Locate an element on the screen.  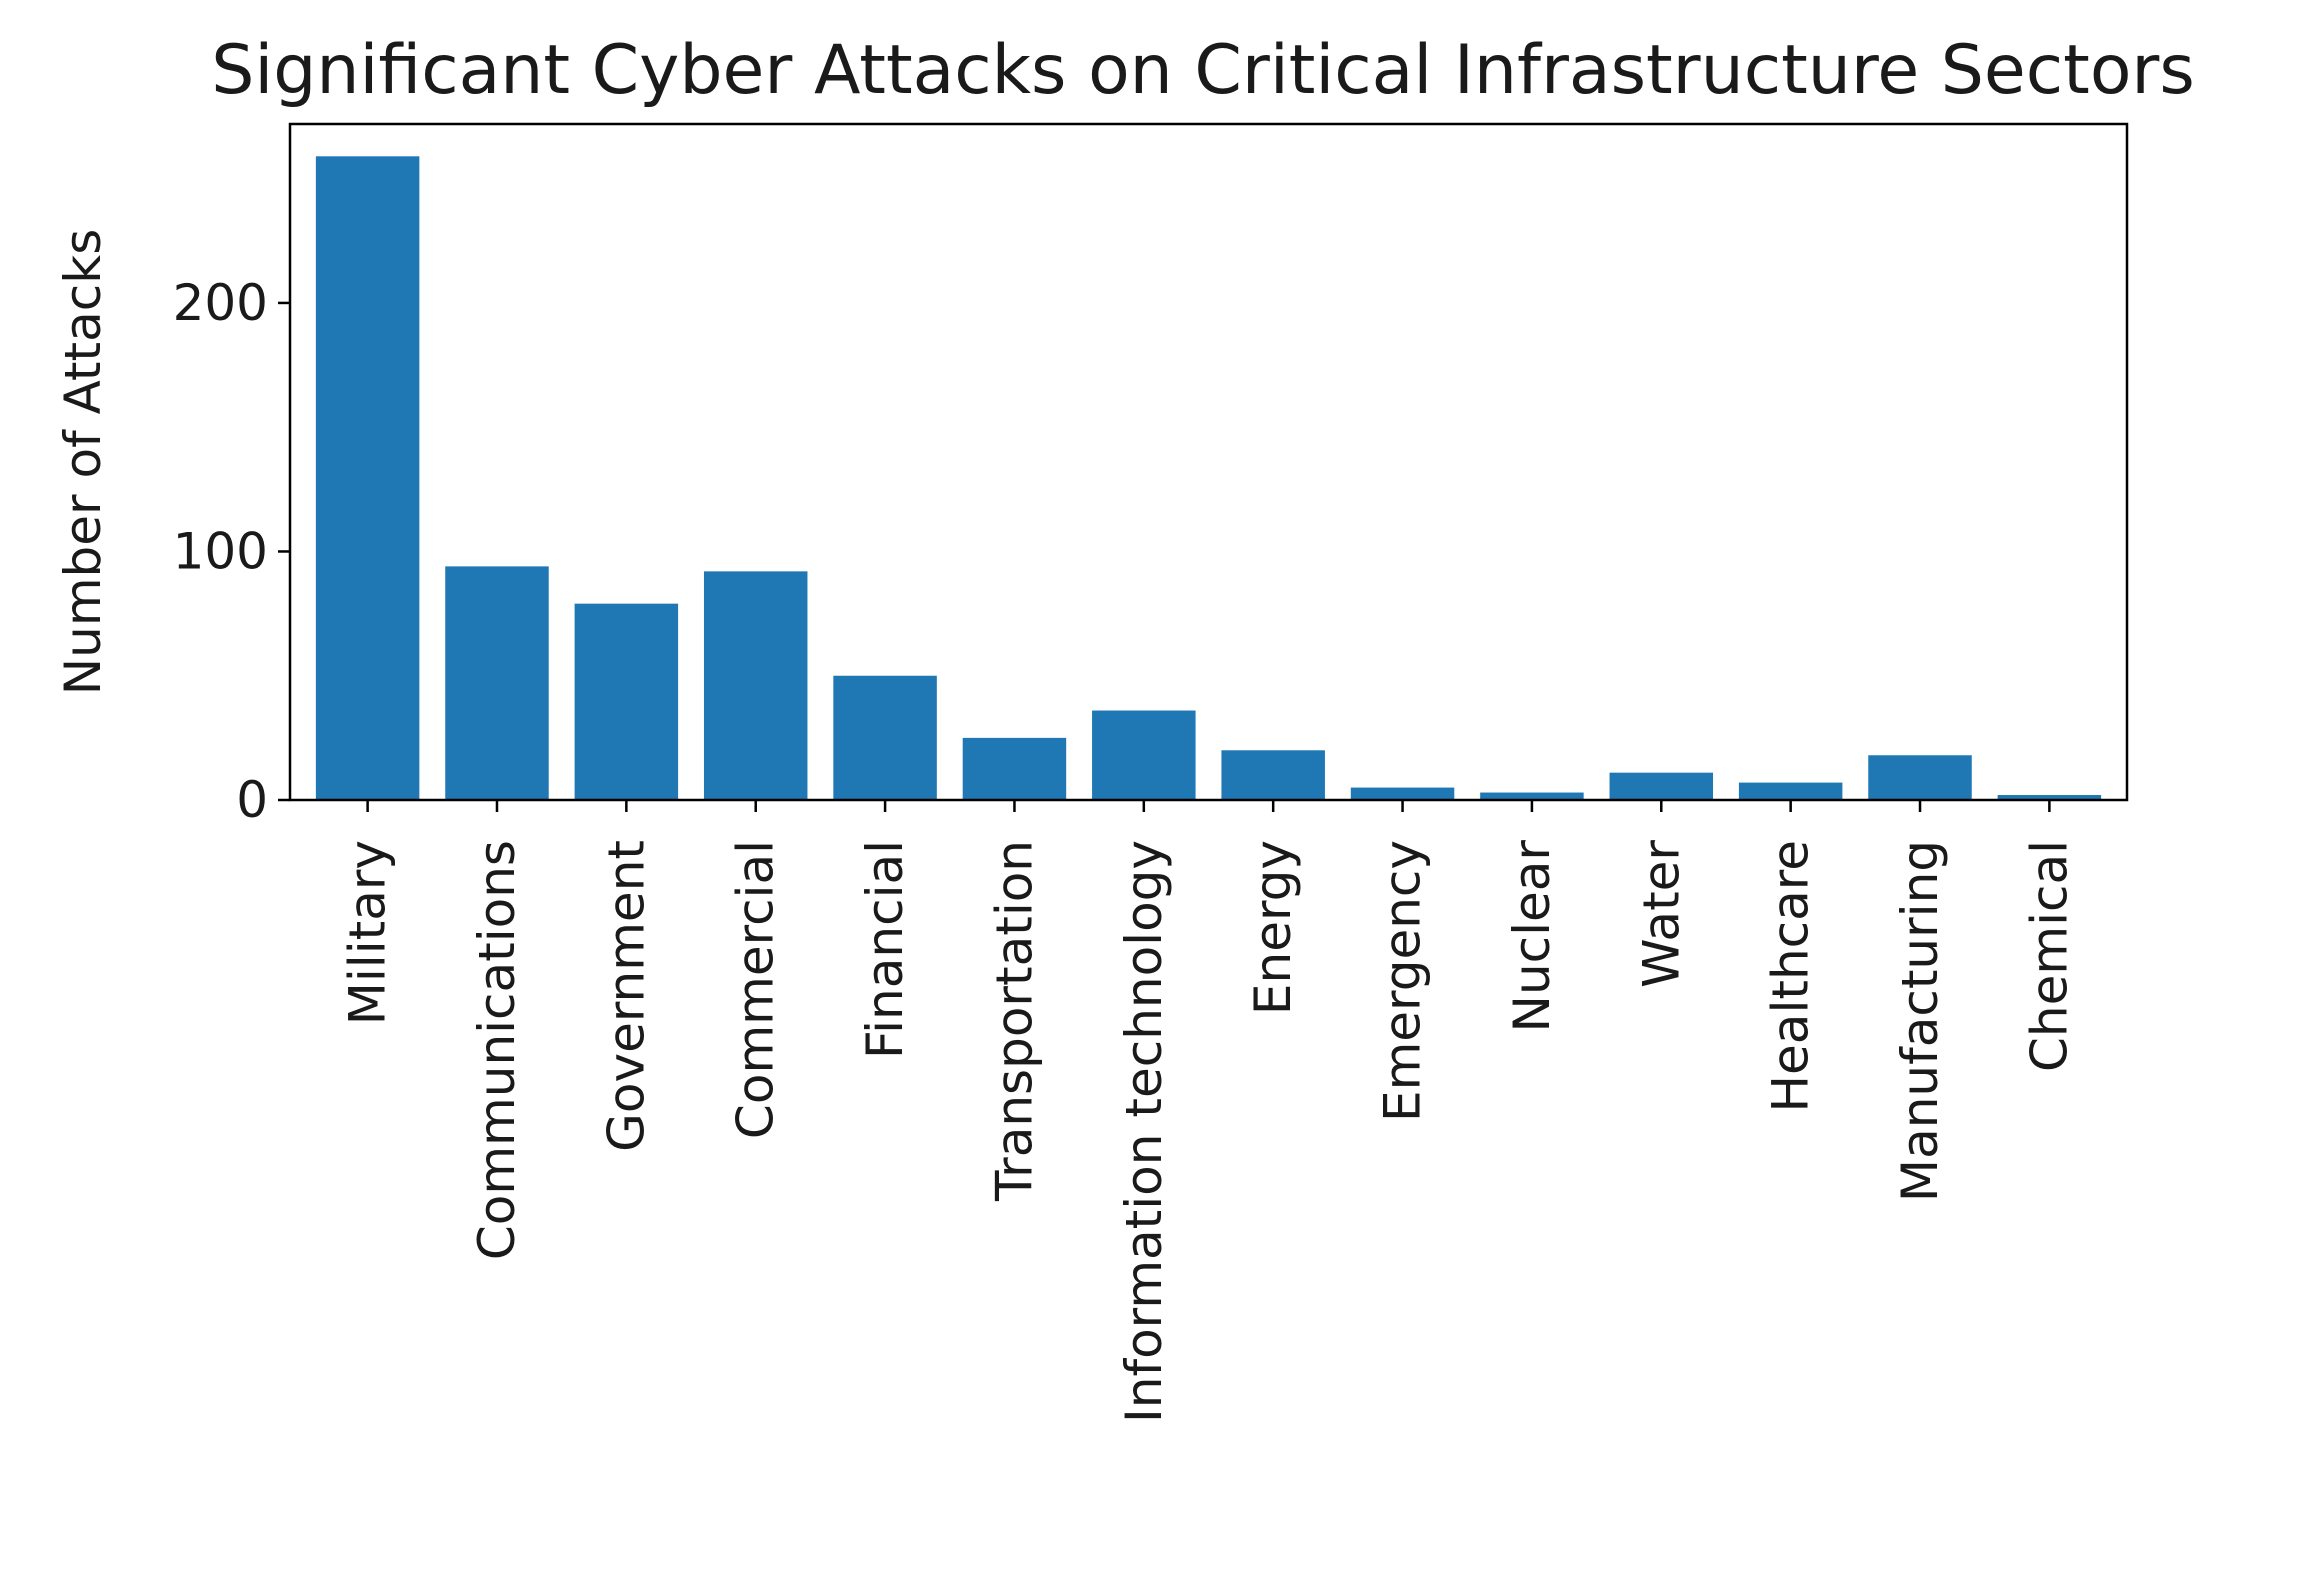
x-tick-label: Communications is located at coordinates (497, 1050).